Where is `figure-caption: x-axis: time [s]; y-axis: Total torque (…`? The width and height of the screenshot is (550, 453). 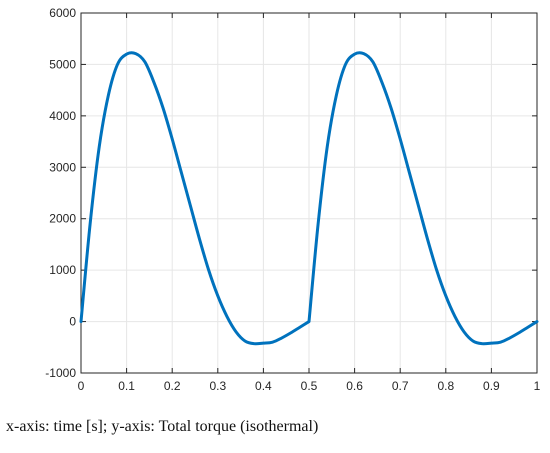
figure-caption: x-axis: time [s]; y-axis: Total torque (… is located at coordinates (162, 426).